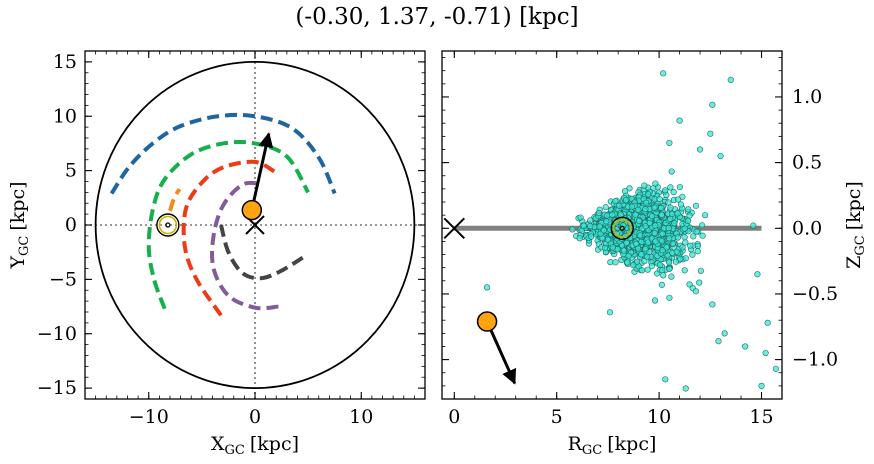 Image resolution: width=874 pixels, height=464 pixels. Describe the element at coordinates (807, 228) in the screenshot. I see `right-ytick-label: 0.0` at that location.